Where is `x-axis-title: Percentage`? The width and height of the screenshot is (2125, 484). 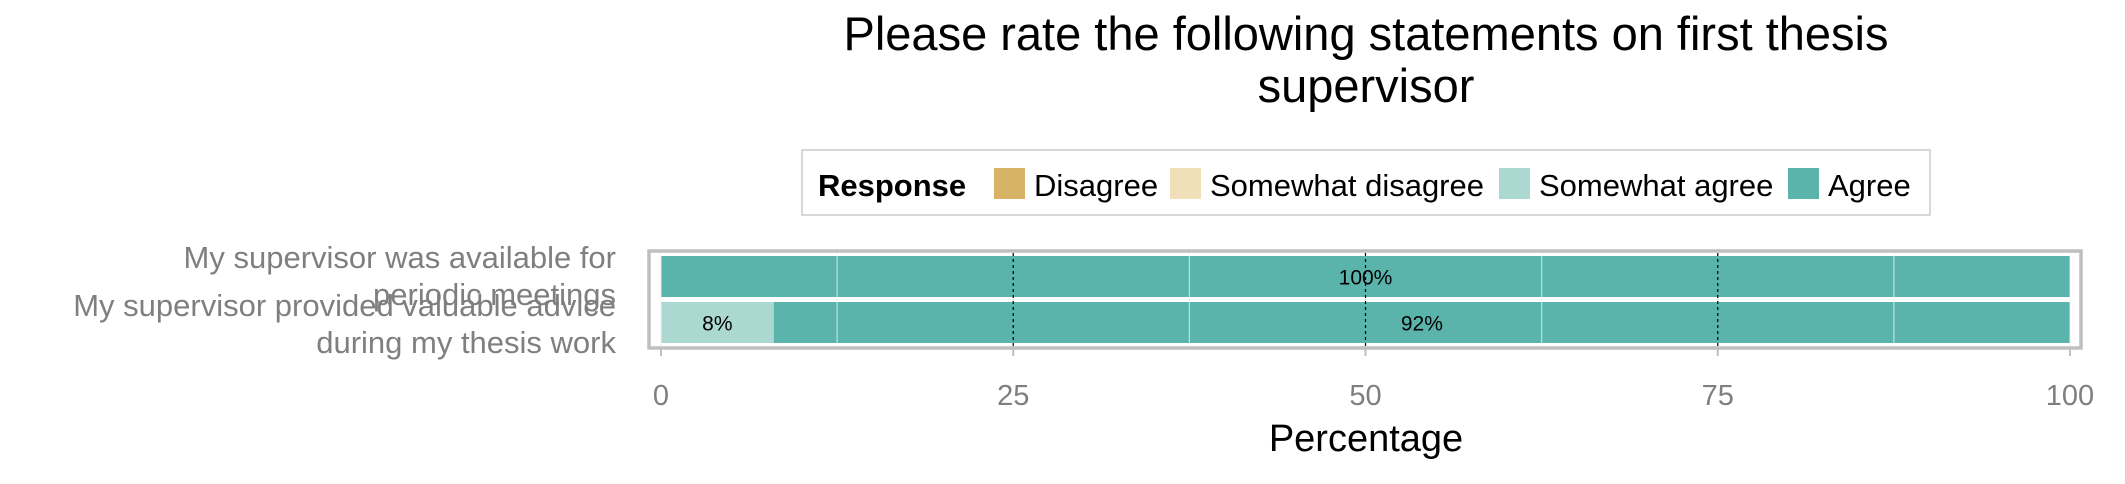
x-axis-title: Percentage is located at coordinates (1366, 439).